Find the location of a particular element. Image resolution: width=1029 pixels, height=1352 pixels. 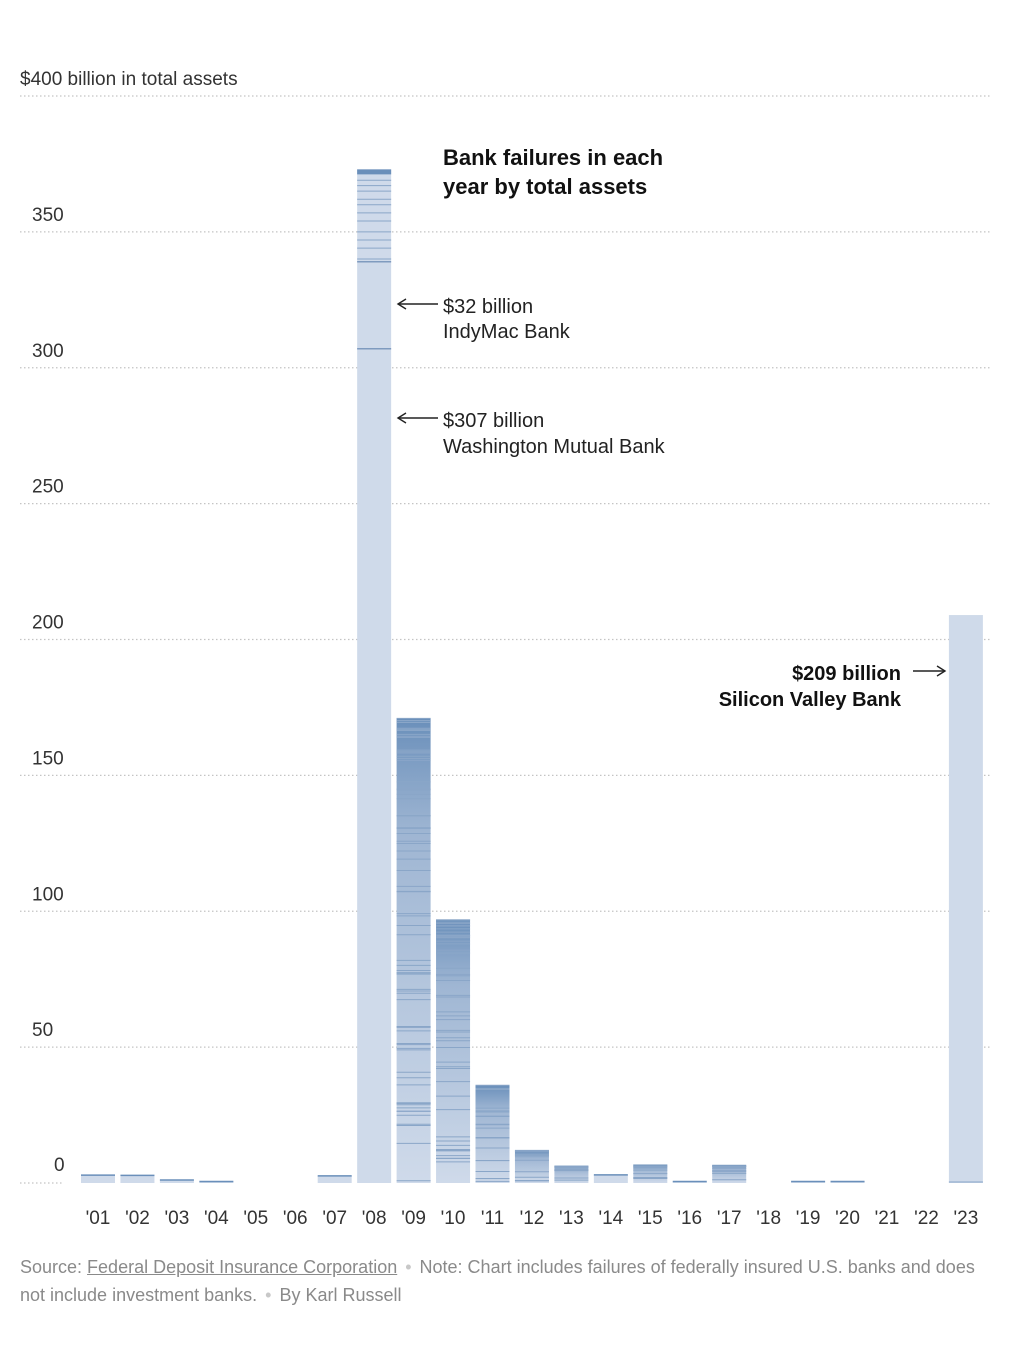

annotation-bank-name: IndyMac Bank is located at coordinates (507, 332).